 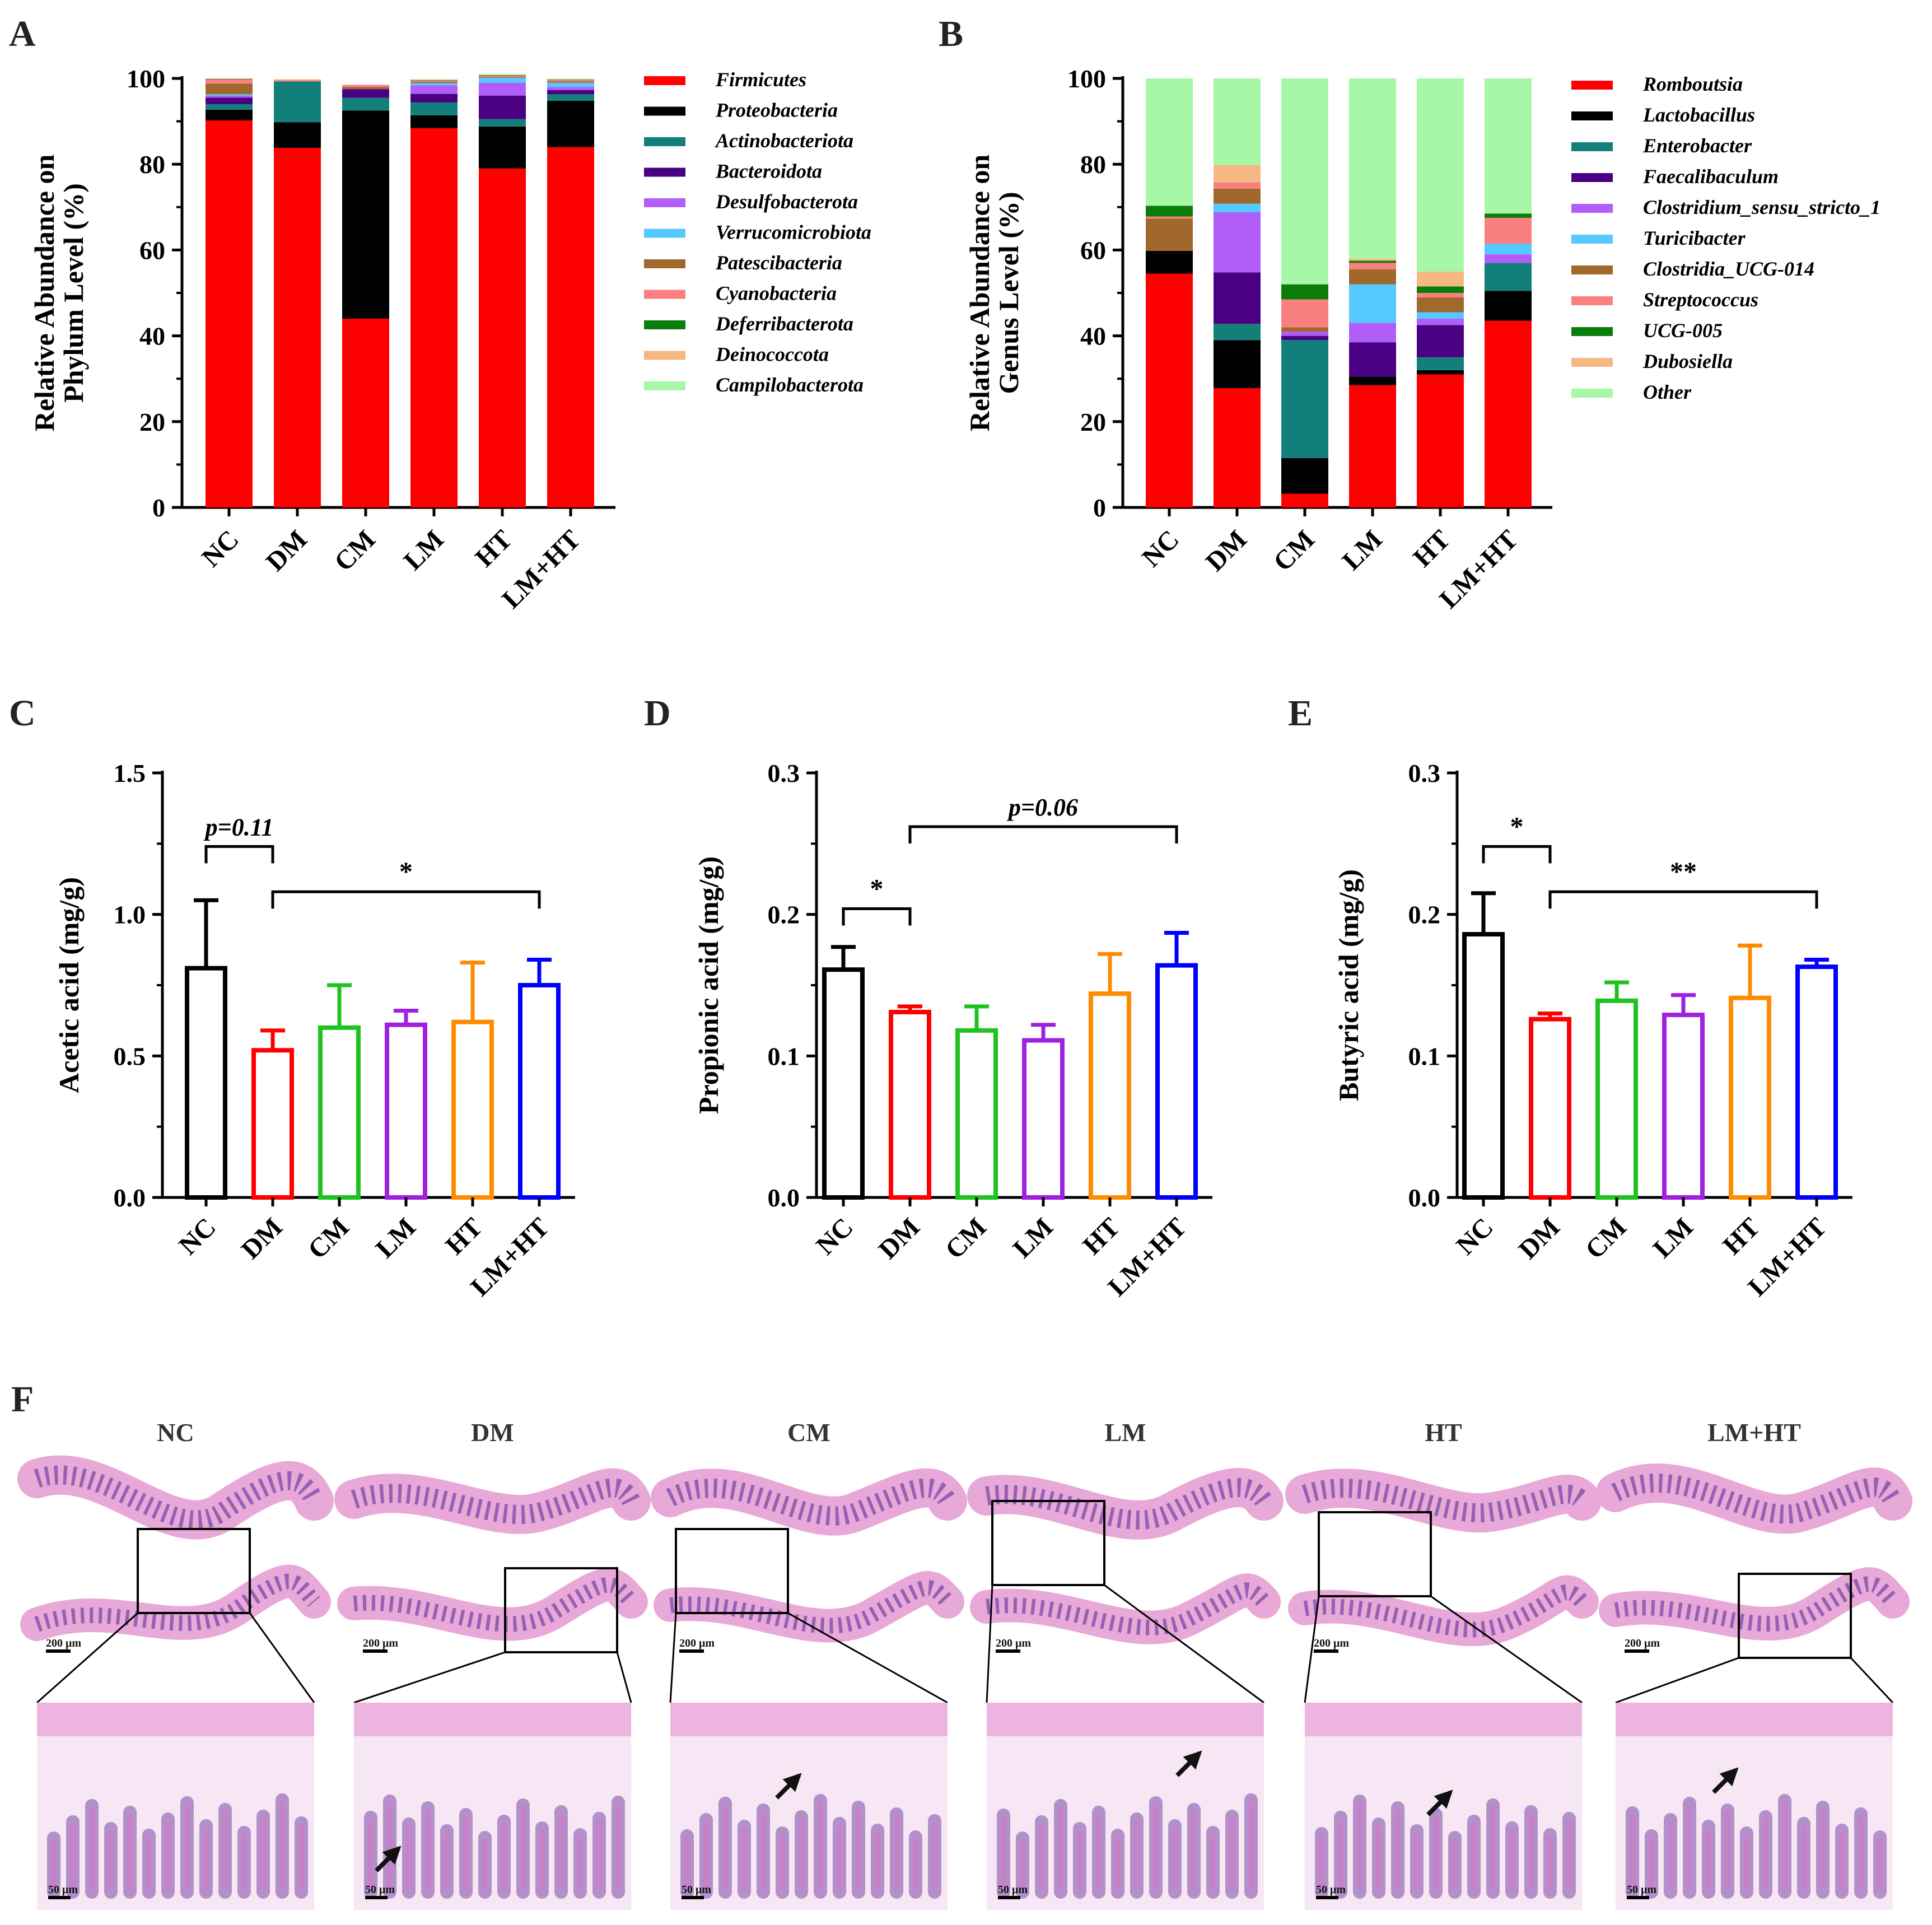 What do you see at coordinates (73, 293) in the screenshot?
I see `y-axis-title: Phylum Level (%)` at bounding box center [73, 293].